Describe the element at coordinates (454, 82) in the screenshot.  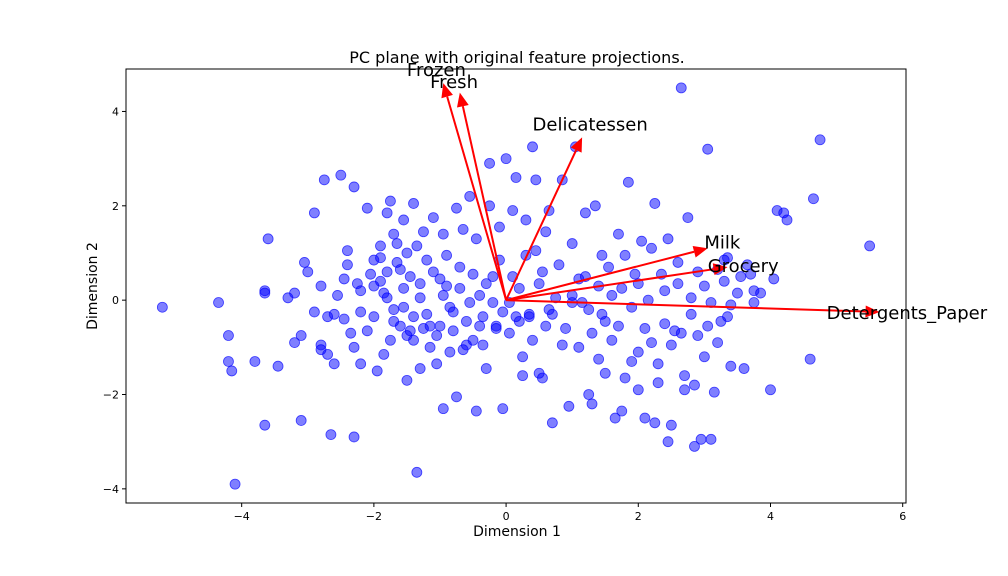
I see `arrow-label-fresh: Fresh` at that location.